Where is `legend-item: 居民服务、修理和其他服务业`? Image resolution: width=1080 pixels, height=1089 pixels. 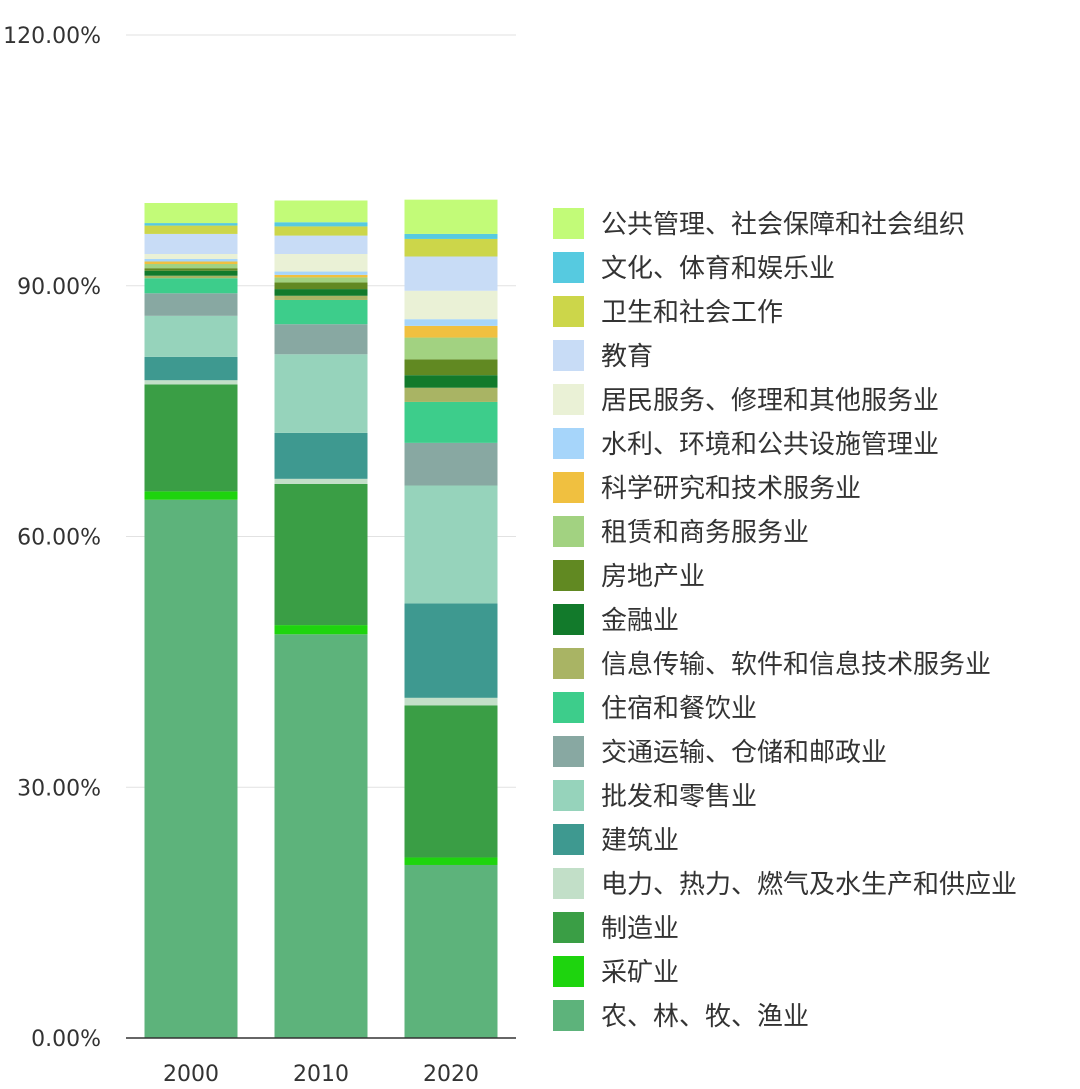
legend-item: 居民服务、修理和其他服务业 is located at coordinates (746, 400).